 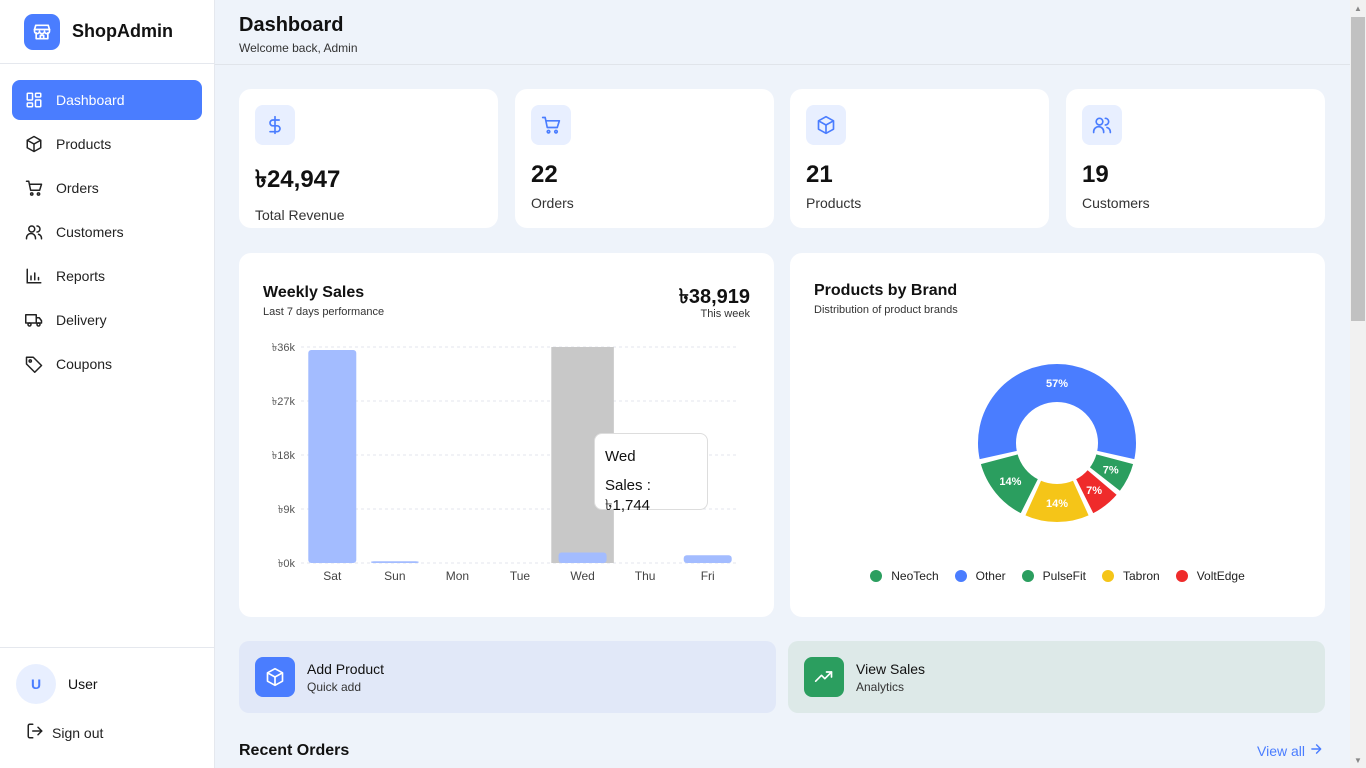 What do you see at coordinates (620, 456) in the screenshot?
I see `tooltip-day: Wed` at bounding box center [620, 456].